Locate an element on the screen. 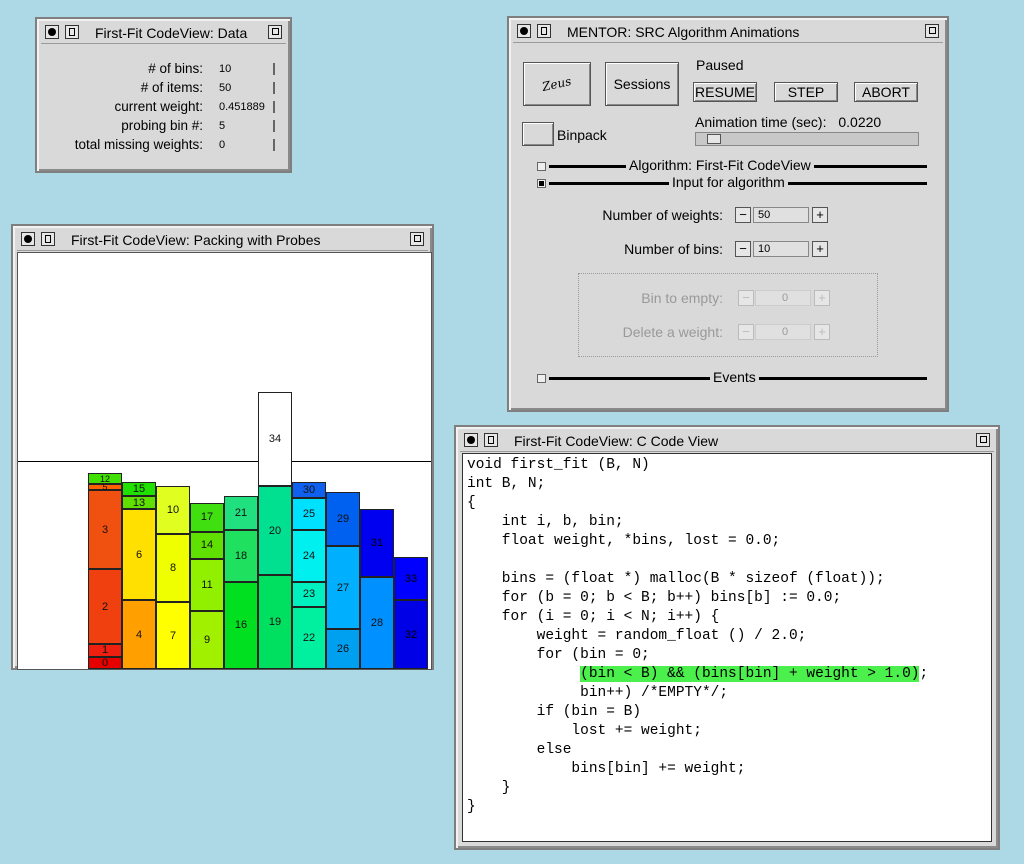 The image size is (1024, 864). code-line: (bin < B) && (bins[bin] + weight > 1.0); is located at coordinates (754, 674).